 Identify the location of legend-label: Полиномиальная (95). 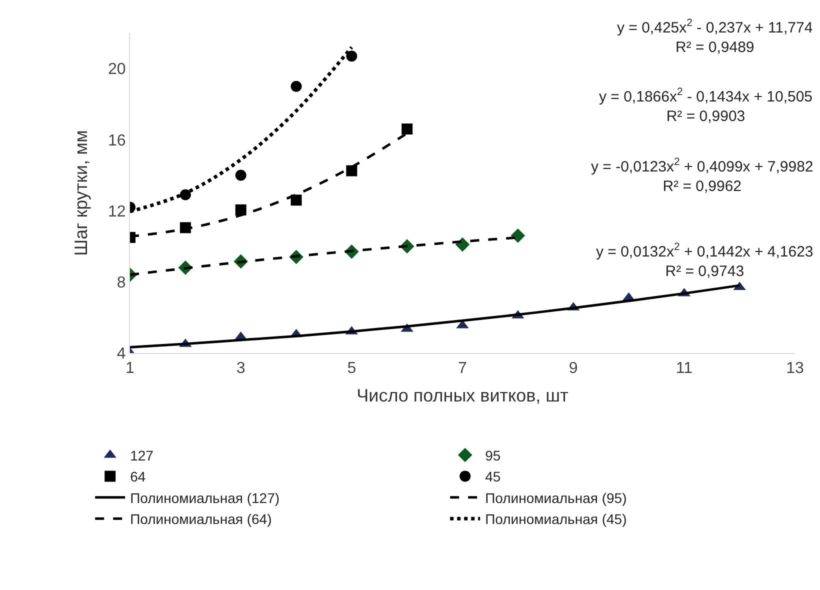
(556, 498).